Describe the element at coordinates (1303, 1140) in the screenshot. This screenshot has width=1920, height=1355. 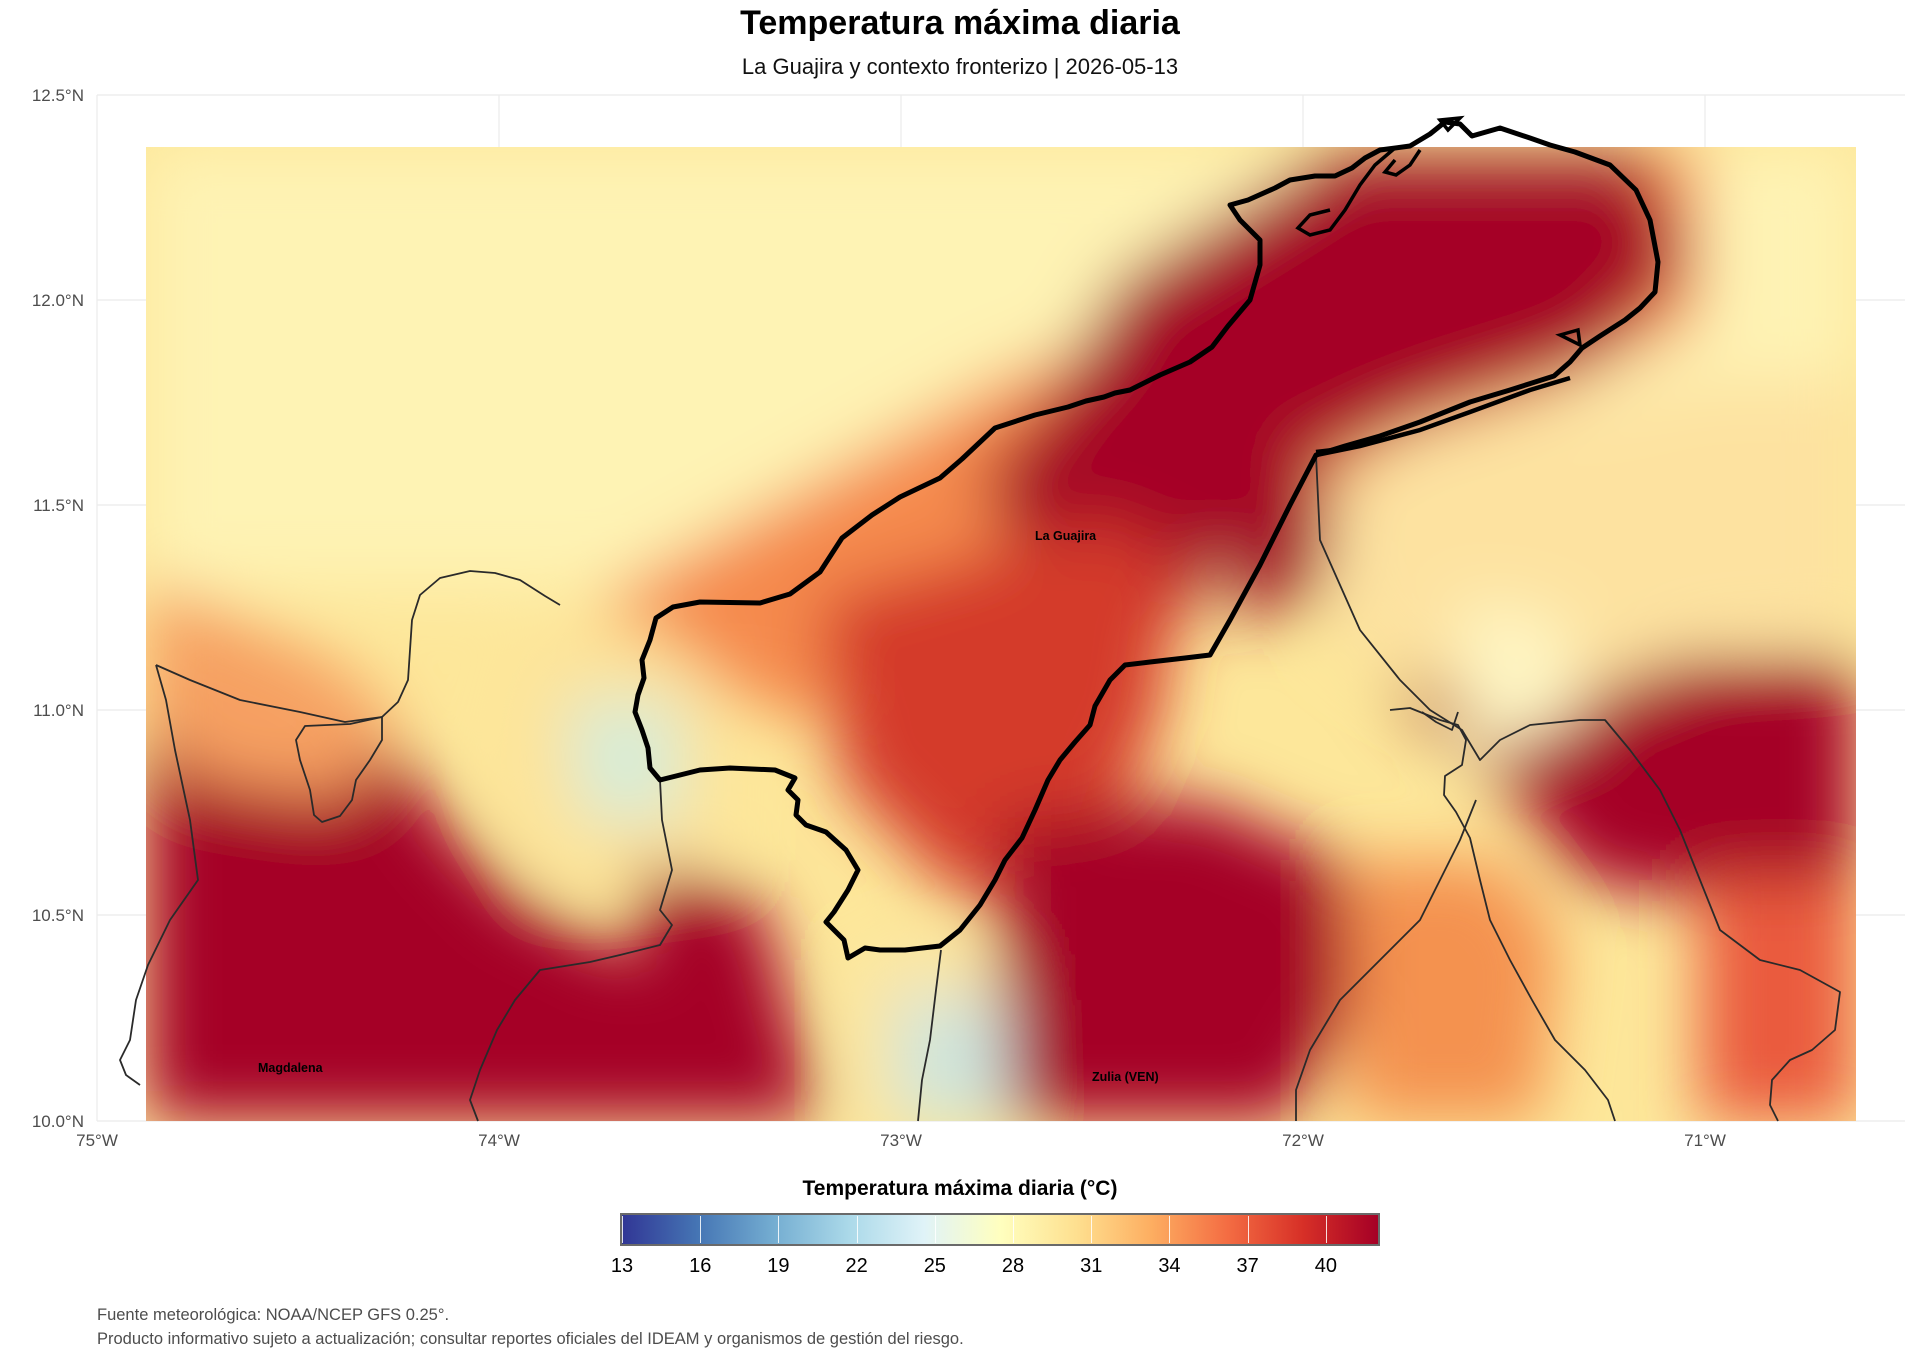
I see `x-tick-label: 72°W` at that location.